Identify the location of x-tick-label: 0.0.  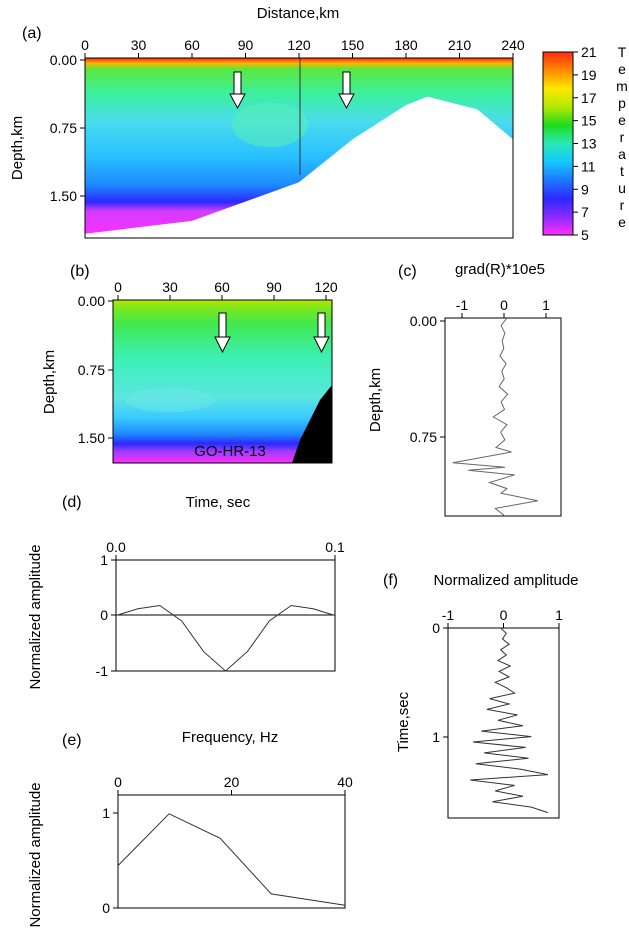
(116, 547).